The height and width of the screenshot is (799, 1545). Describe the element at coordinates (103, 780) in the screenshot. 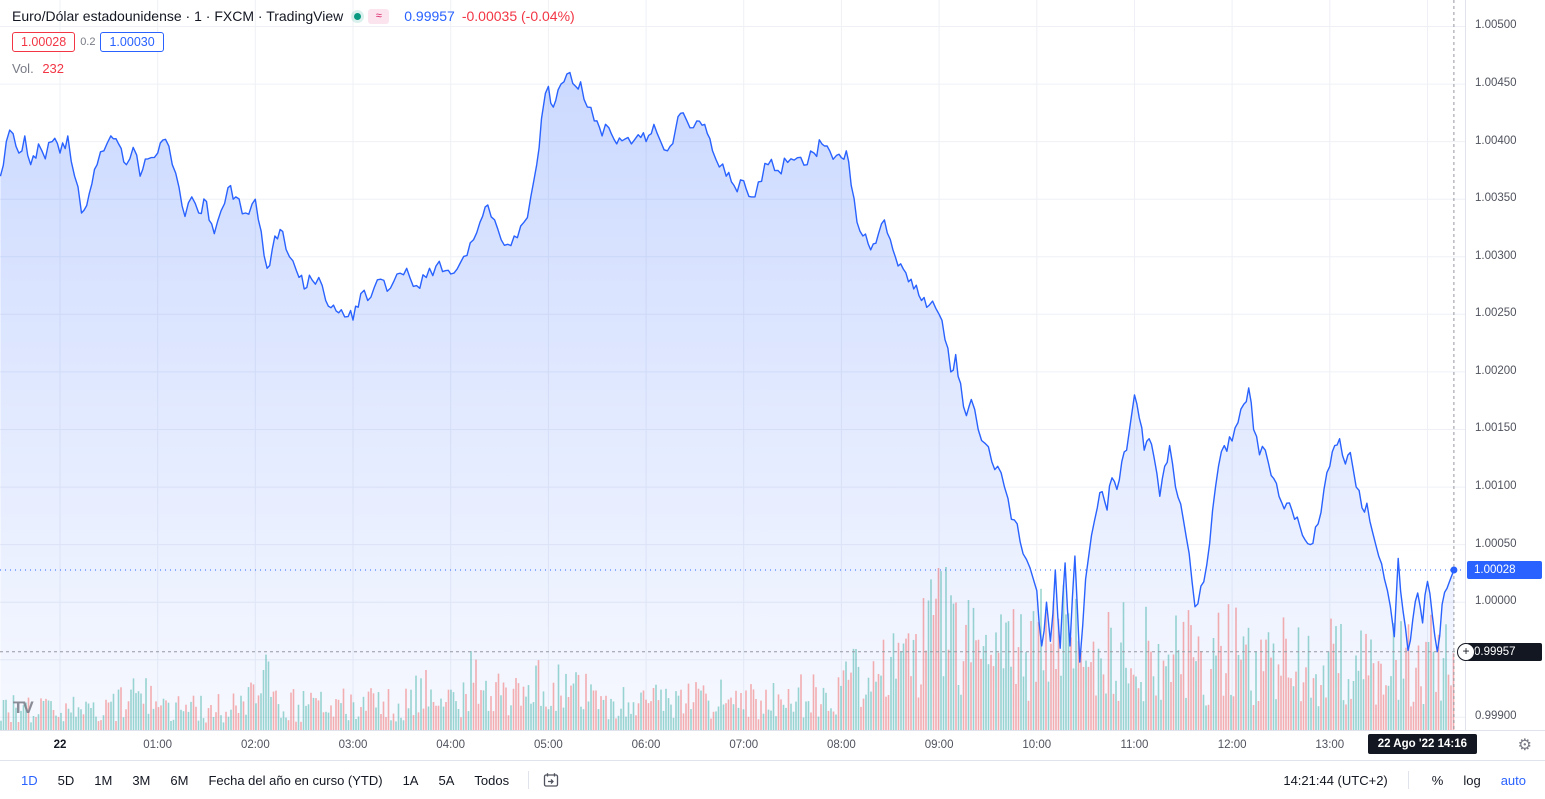

I see `range-button-1m: 1M` at that location.